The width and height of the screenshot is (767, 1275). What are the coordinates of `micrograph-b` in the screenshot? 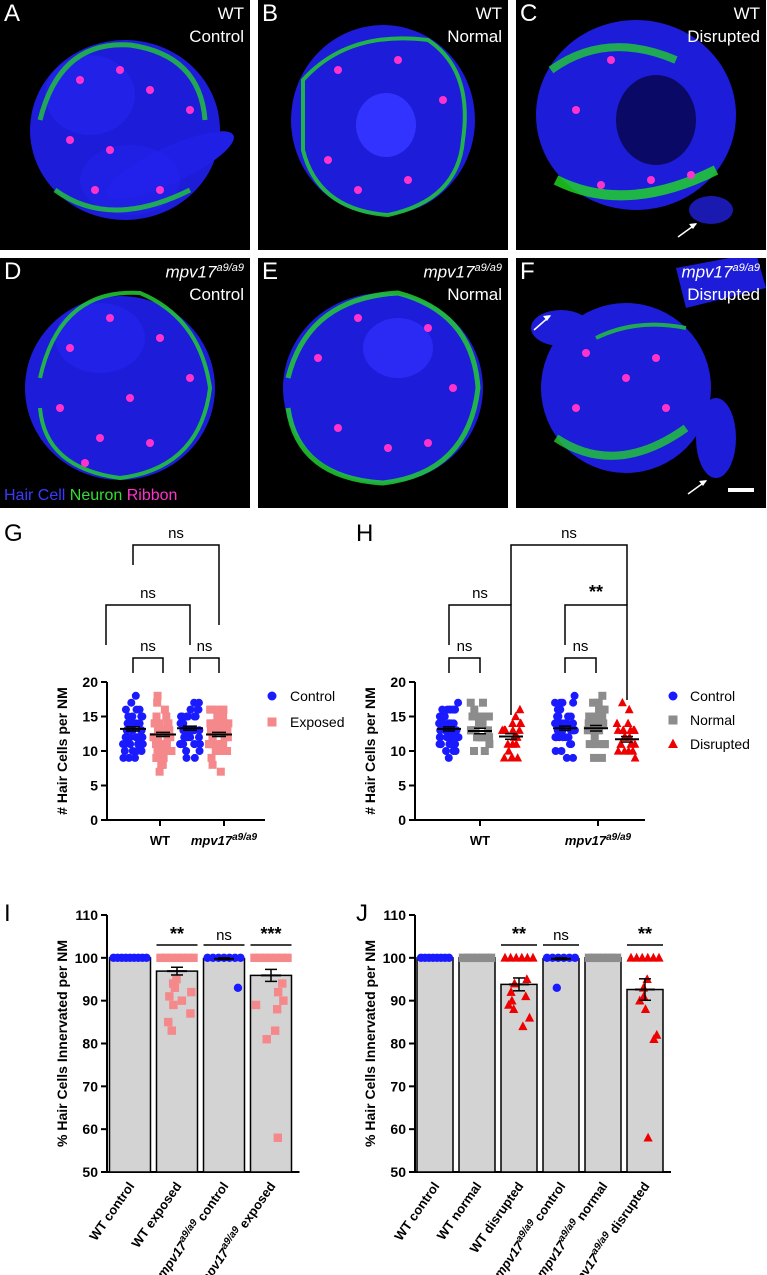 It's located at (383, 121).